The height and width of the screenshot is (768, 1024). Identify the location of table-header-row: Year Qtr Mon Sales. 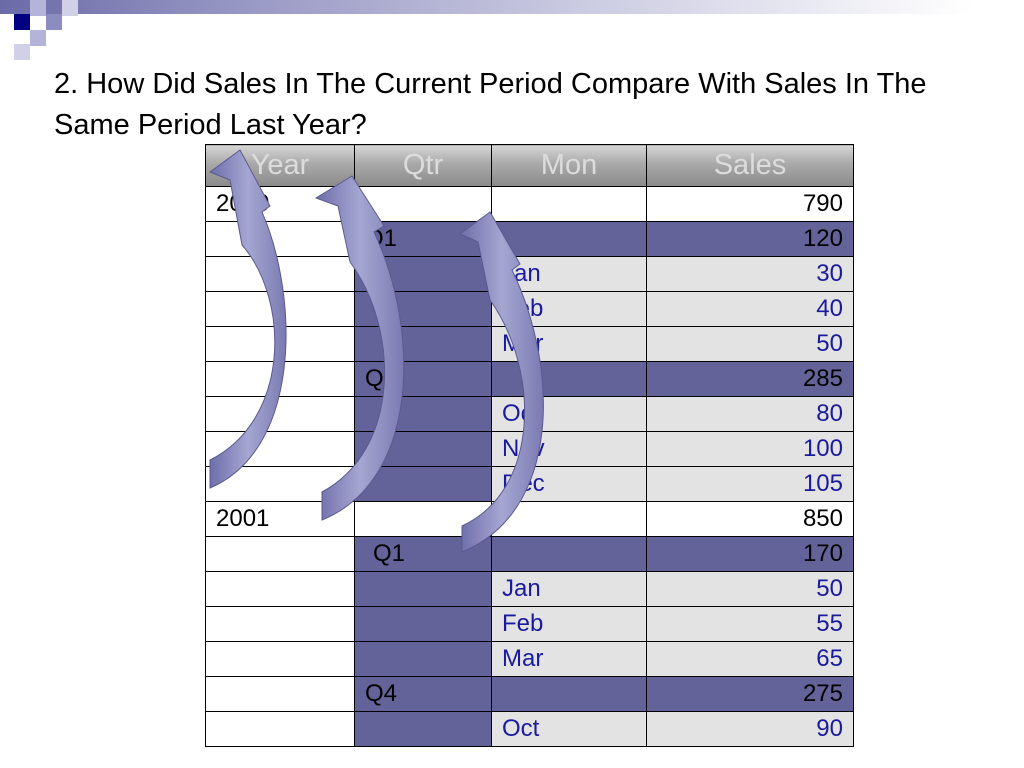
(529, 165).